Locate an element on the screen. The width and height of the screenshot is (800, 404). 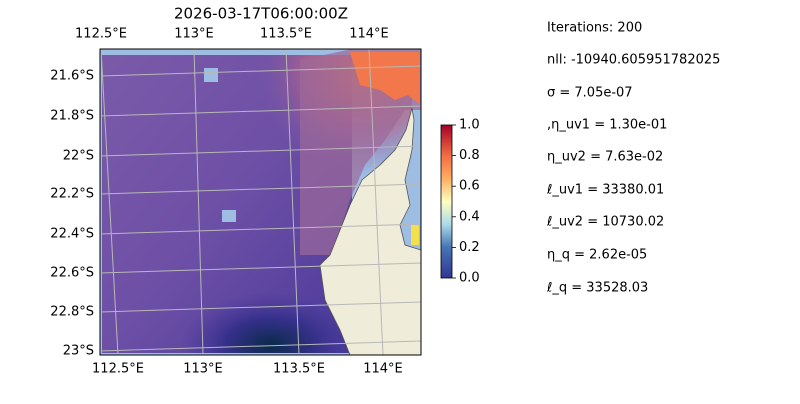
lat-label: 22°S is located at coordinates (78, 156).